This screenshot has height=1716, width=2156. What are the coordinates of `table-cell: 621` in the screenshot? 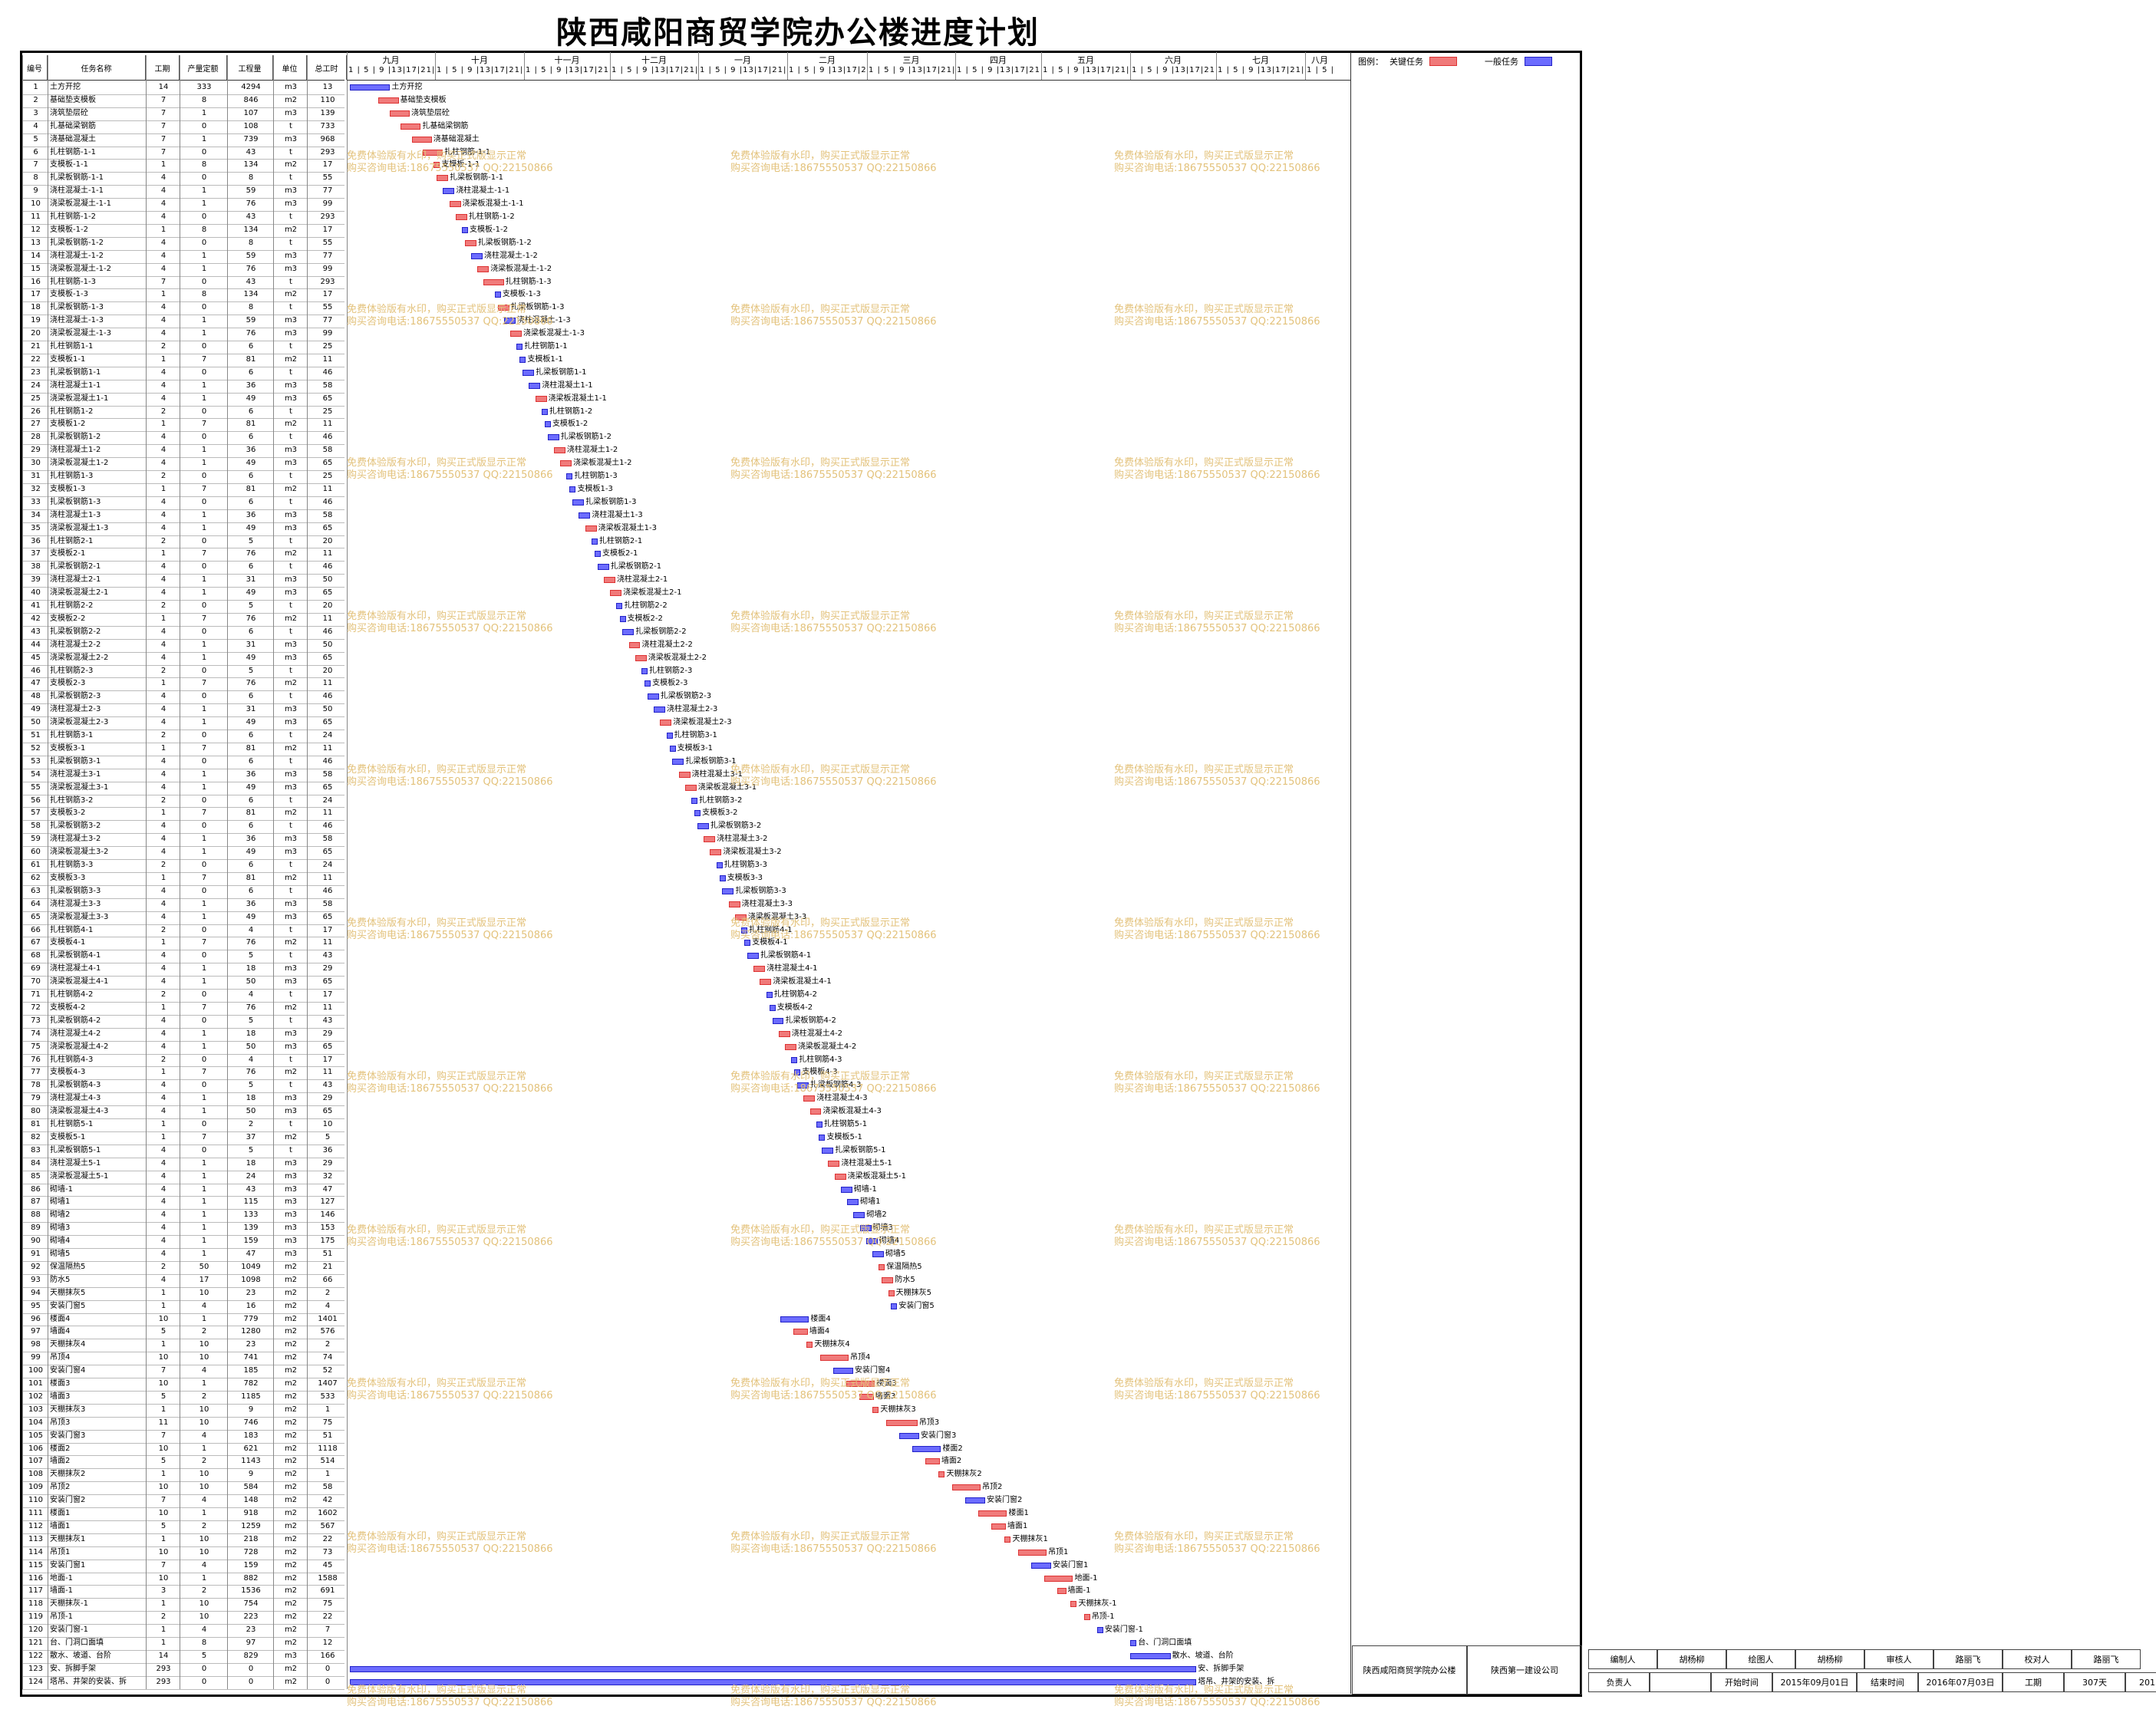 It's located at (251, 1449).